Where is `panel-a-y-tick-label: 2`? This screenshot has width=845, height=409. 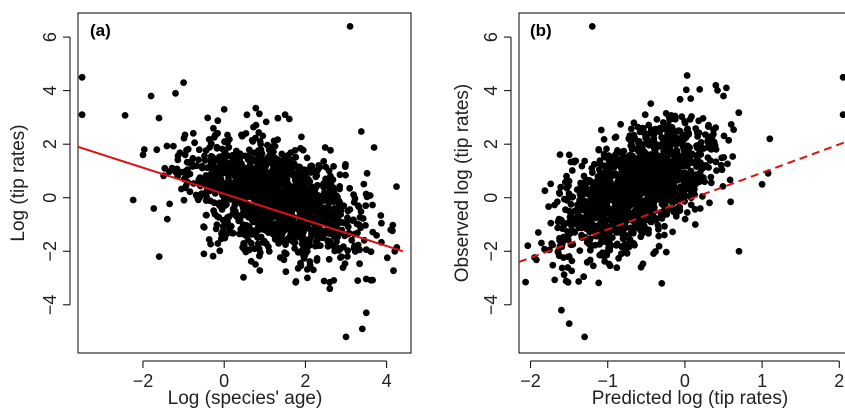
panel-a-y-tick-label: 2 is located at coordinates (50, 144).